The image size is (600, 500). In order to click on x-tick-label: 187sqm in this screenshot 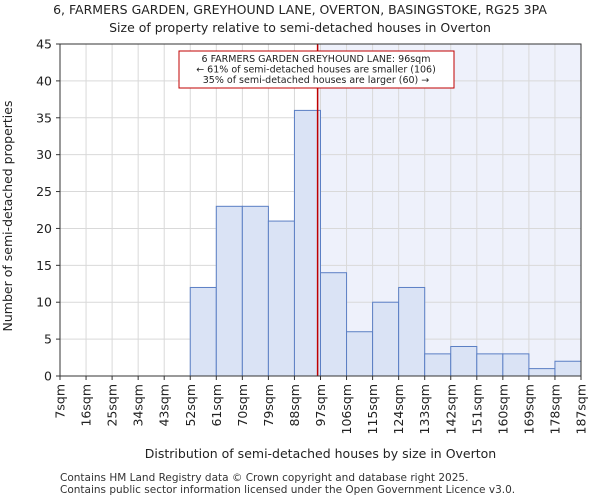, I will do `click(581, 409)`.